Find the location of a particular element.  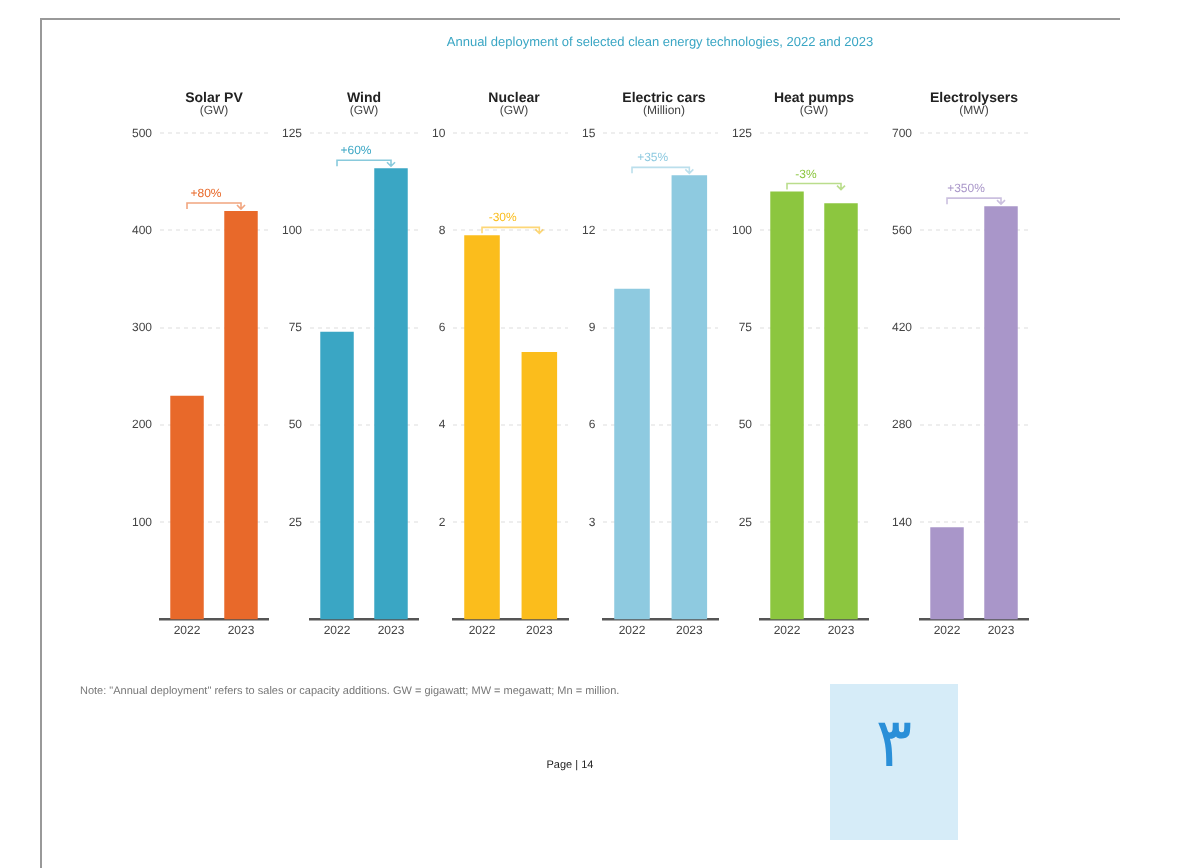

text: ٣ is located at coordinates (894, 762).